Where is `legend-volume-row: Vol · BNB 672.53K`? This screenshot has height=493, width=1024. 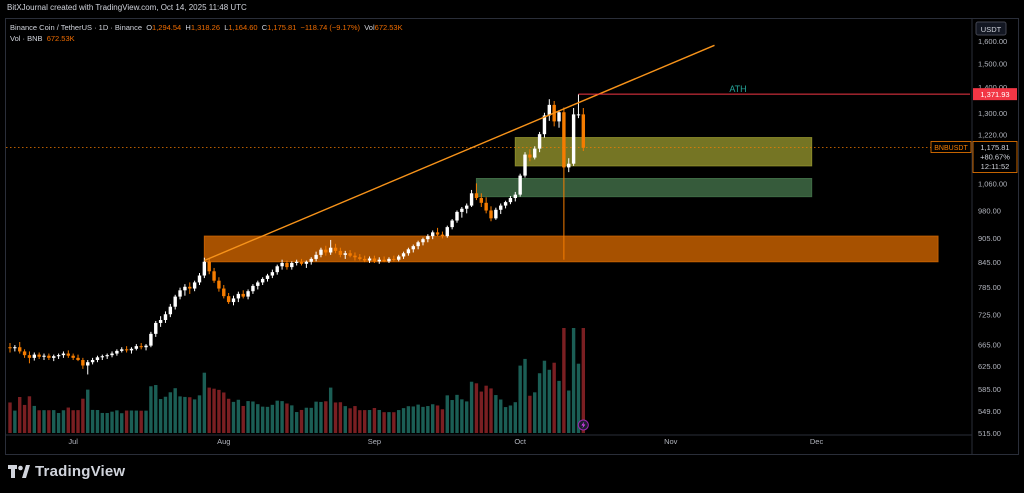 legend-volume-row: Vol · BNB 672.53K is located at coordinates (206, 38).